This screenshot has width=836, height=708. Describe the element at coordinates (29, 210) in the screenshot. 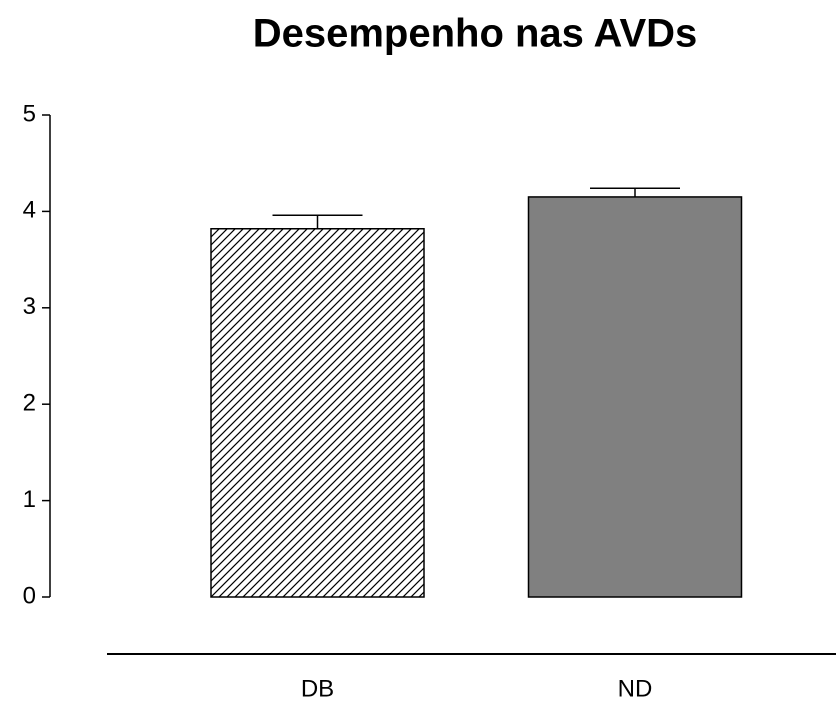

I see `y-tick-label: 4` at that location.